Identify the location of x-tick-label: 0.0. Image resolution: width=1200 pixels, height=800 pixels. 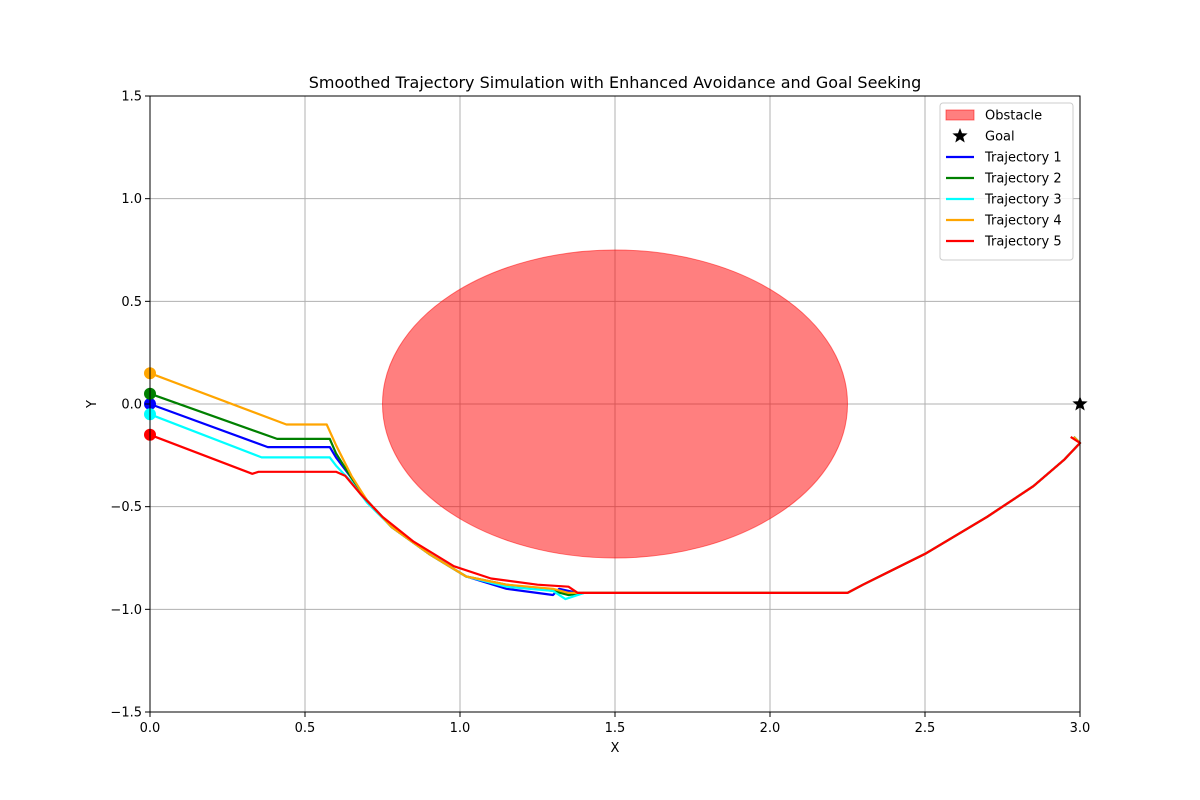
(150, 728).